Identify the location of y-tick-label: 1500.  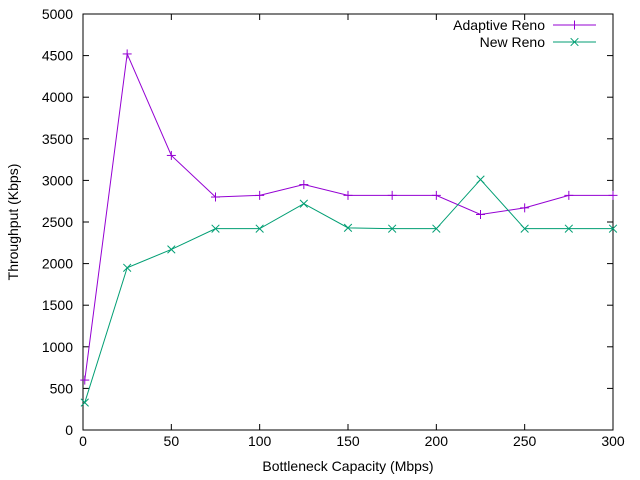
(57, 305).